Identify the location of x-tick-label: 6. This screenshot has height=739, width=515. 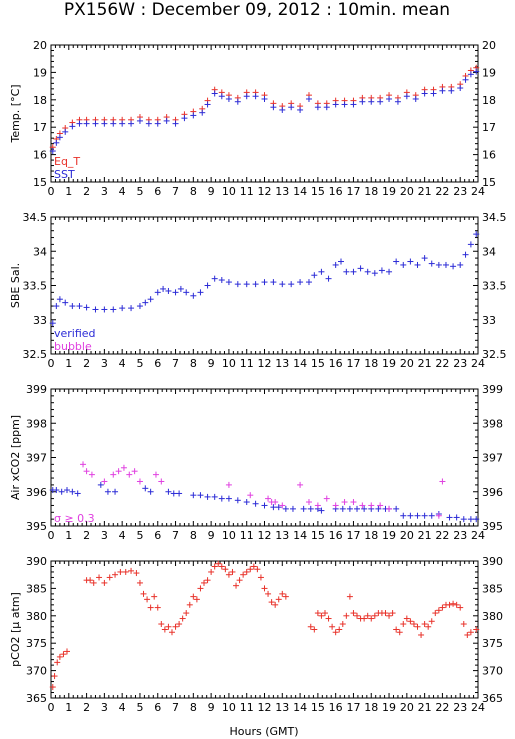
(157, 191).